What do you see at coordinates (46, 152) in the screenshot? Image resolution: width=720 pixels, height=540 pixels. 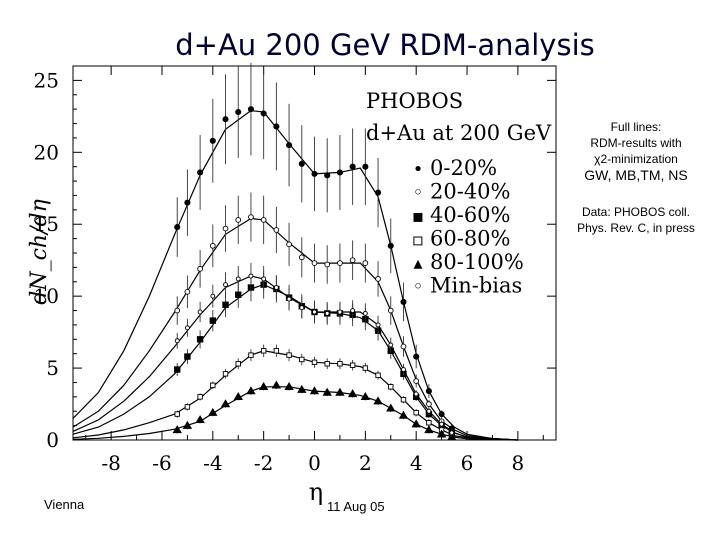 I see `y-tick-label: 20` at bounding box center [46, 152].